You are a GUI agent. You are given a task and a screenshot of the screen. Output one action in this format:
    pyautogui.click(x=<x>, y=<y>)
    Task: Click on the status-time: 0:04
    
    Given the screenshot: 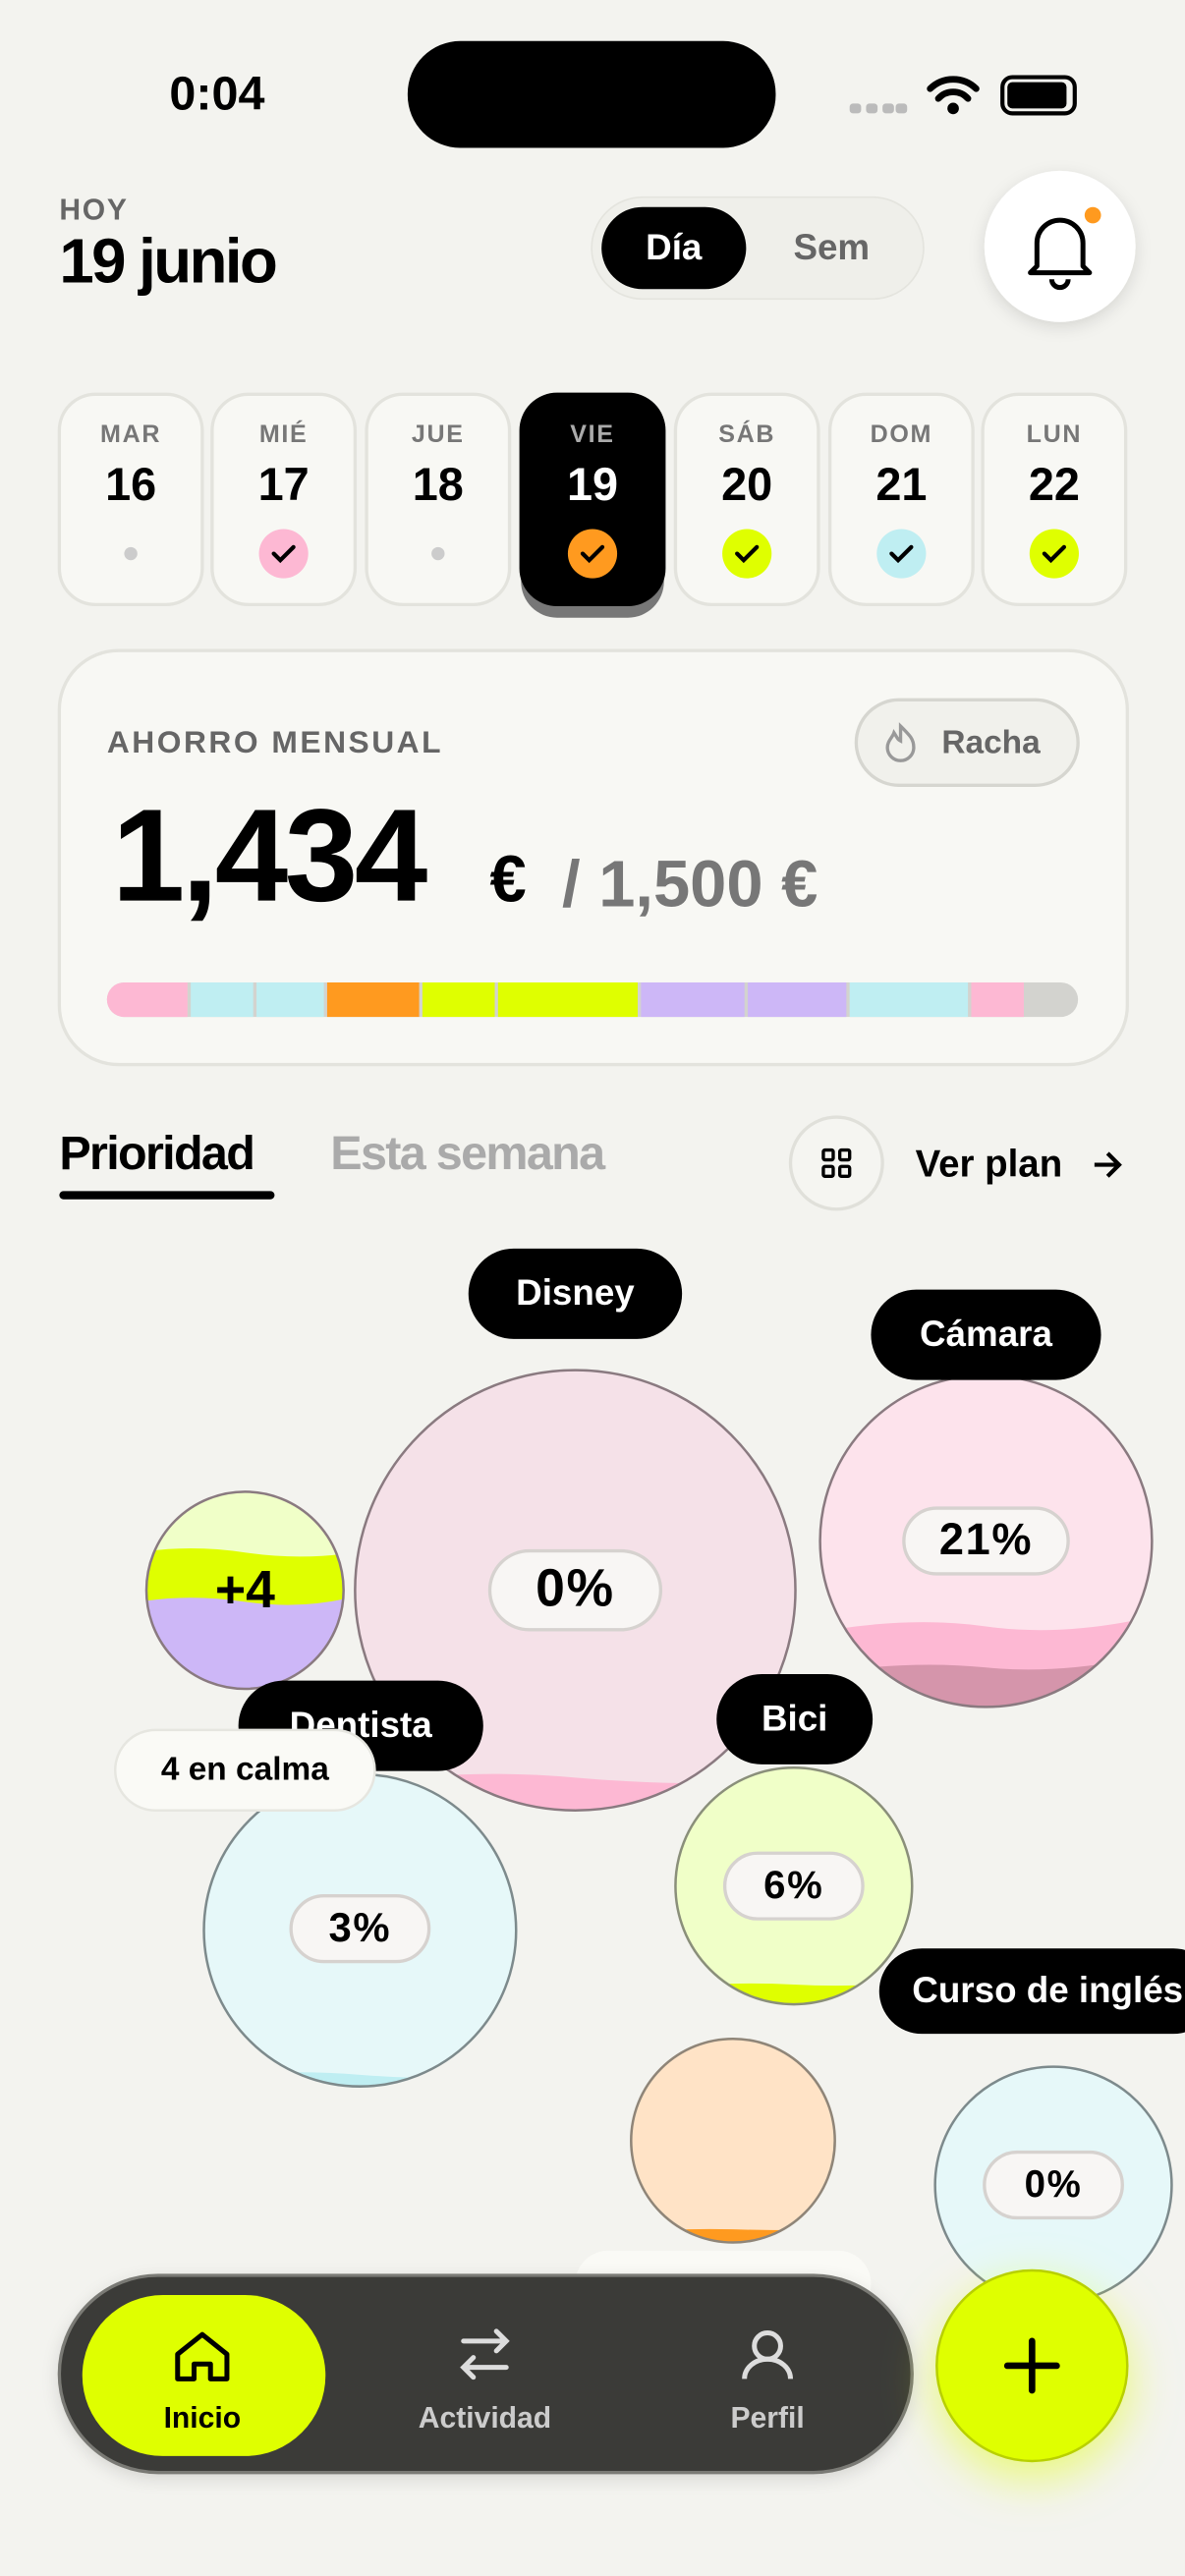 What is the action you would take?
    pyautogui.click(x=216, y=93)
    